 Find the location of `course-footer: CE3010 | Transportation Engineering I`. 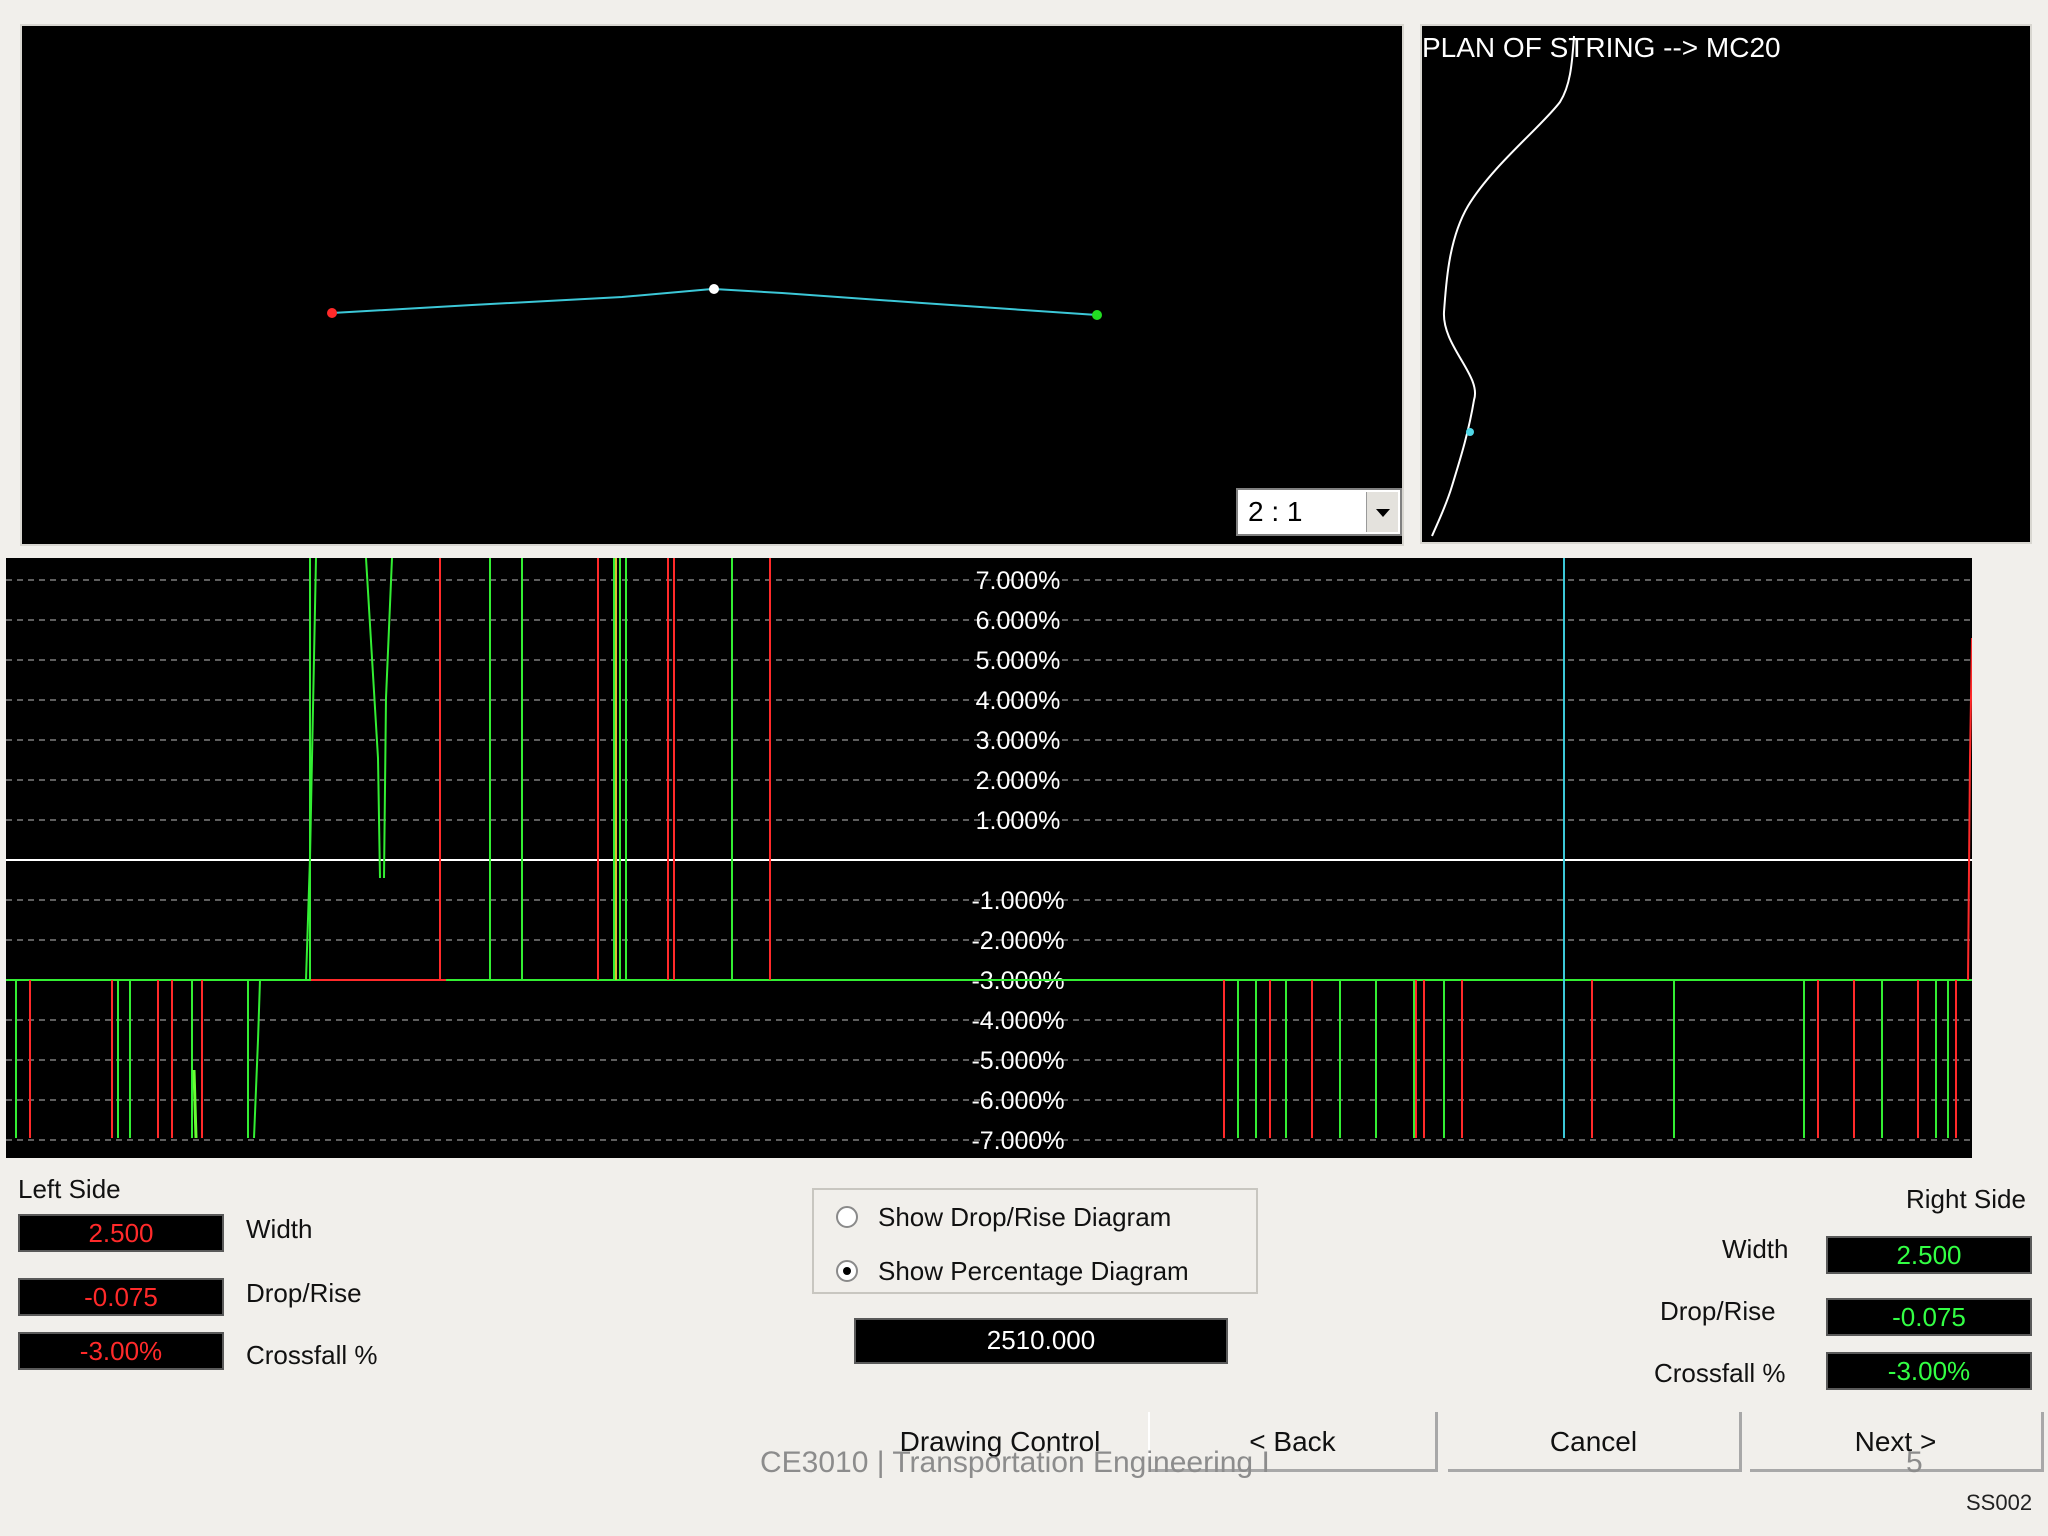

course-footer: CE3010 | Transportation Engineering I is located at coordinates (1015, 1462).